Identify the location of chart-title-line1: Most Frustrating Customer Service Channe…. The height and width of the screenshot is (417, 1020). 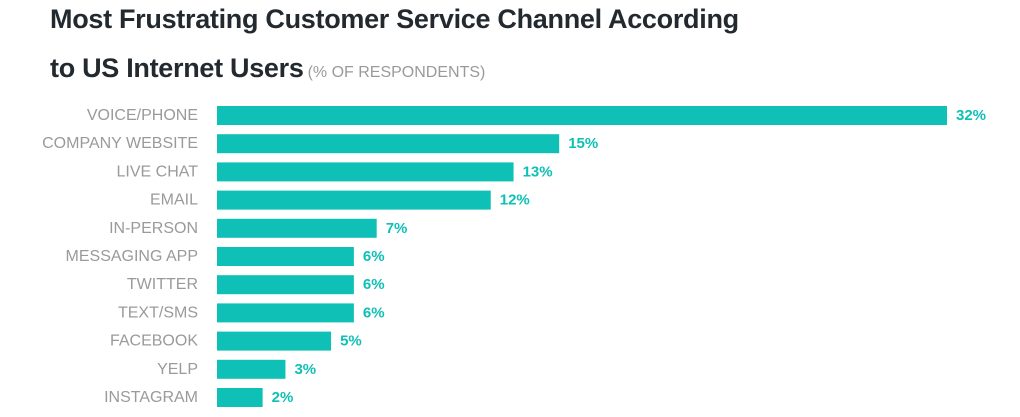
(394, 19).